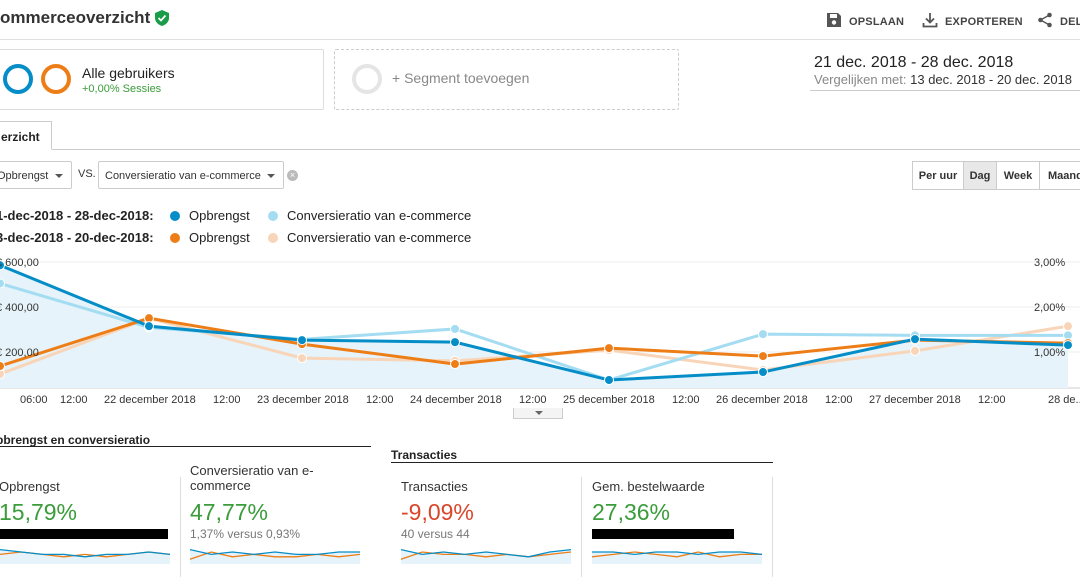 This screenshot has width=1080, height=582. Describe the element at coordinates (77, 215) in the screenshot. I see `legend-current-range: 1-dec-2018 - 28-dec-2018:` at that location.